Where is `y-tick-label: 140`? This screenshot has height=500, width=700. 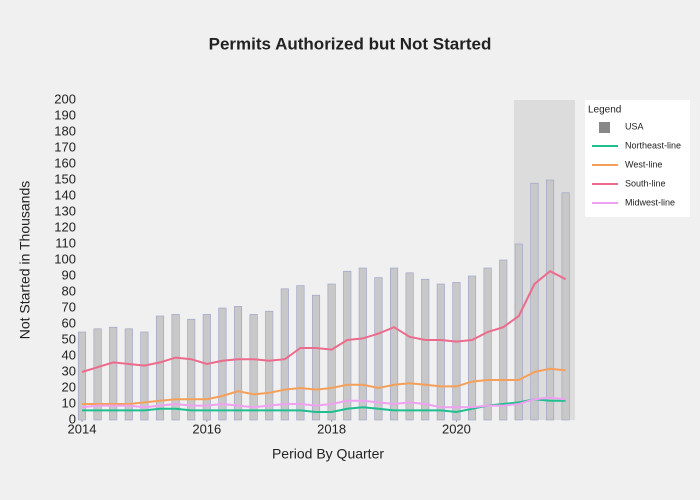
y-tick-label: 140 is located at coordinates (65, 194).